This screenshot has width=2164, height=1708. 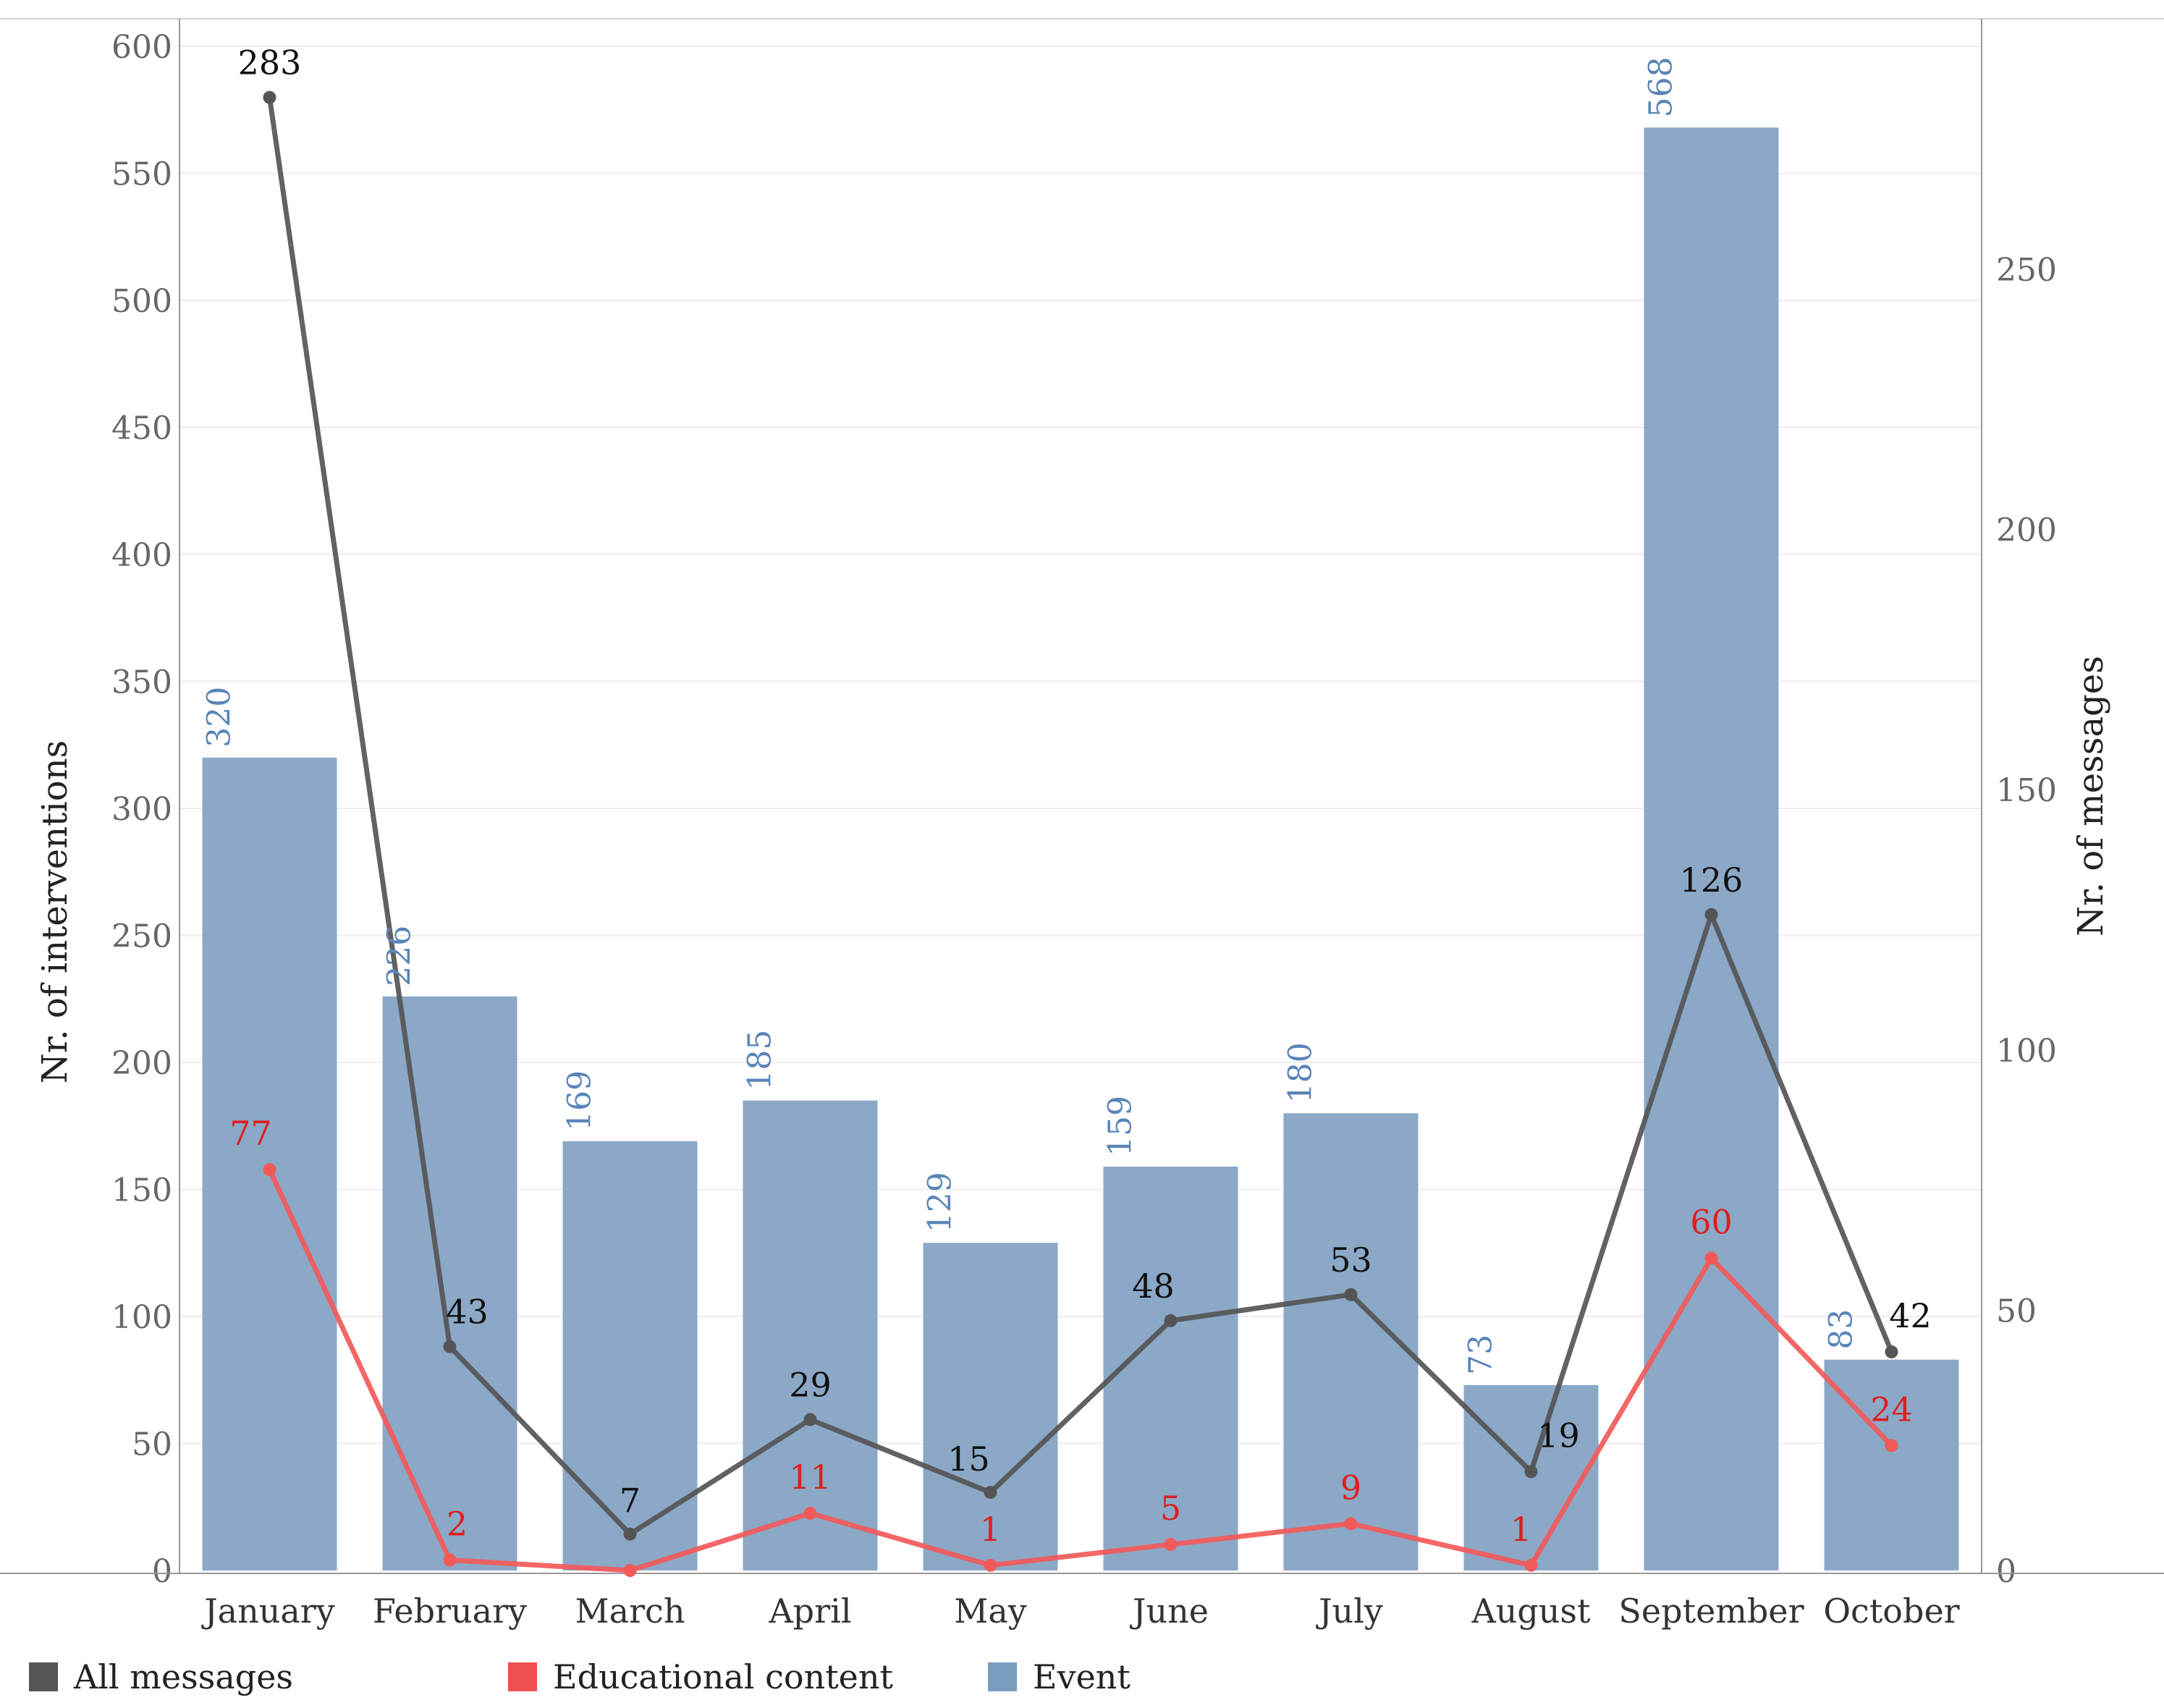 I want to click on left-tick-label: 500, so click(x=141, y=301).